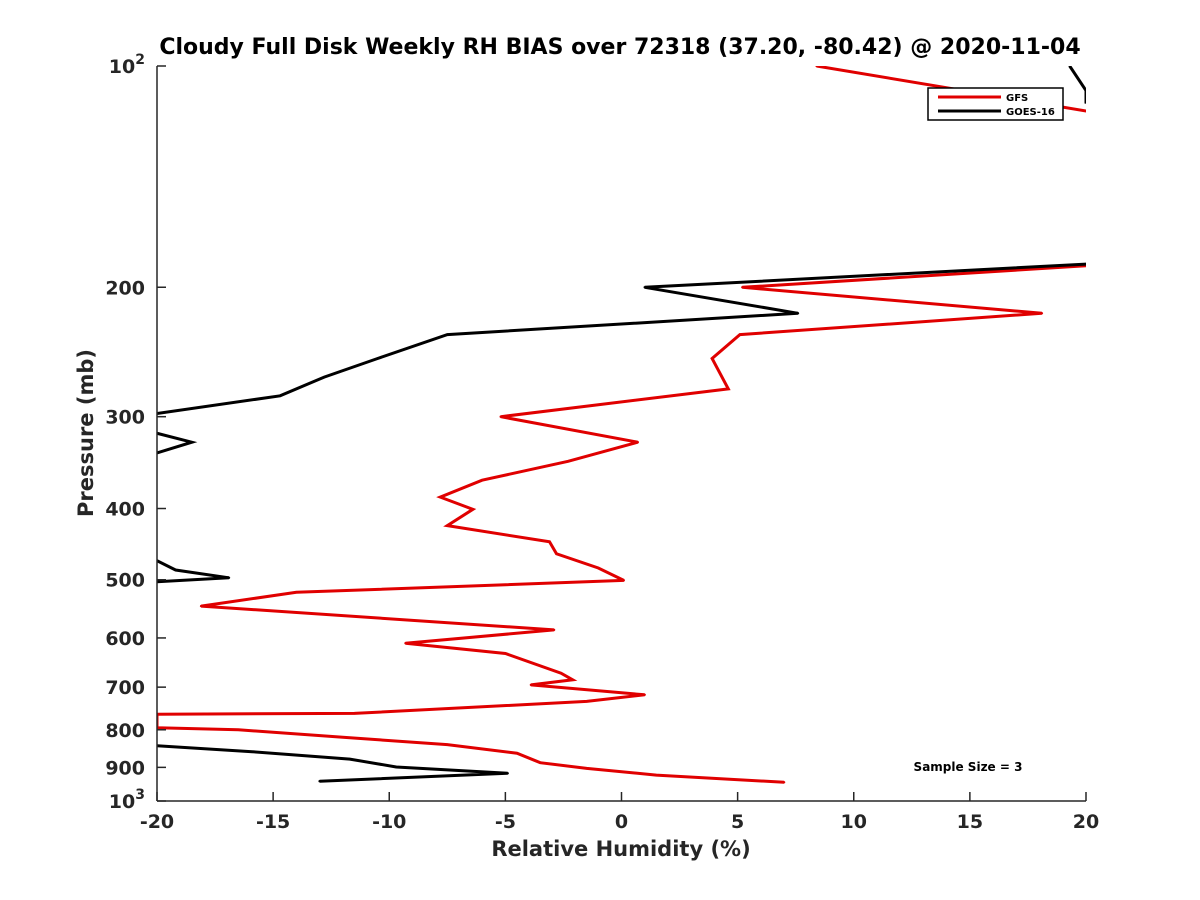  I want to click on x-ticks: -20 -15 -10 -5 0 5 10 15 20, so click(619, 812).